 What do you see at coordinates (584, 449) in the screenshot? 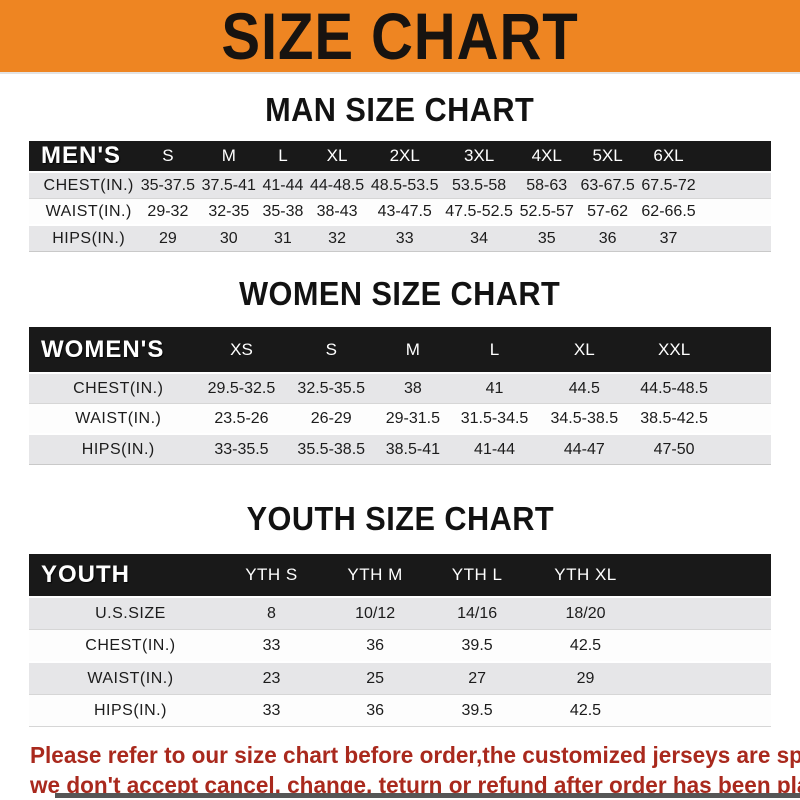
I see `measurement-value: 44-47` at bounding box center [584, 449].